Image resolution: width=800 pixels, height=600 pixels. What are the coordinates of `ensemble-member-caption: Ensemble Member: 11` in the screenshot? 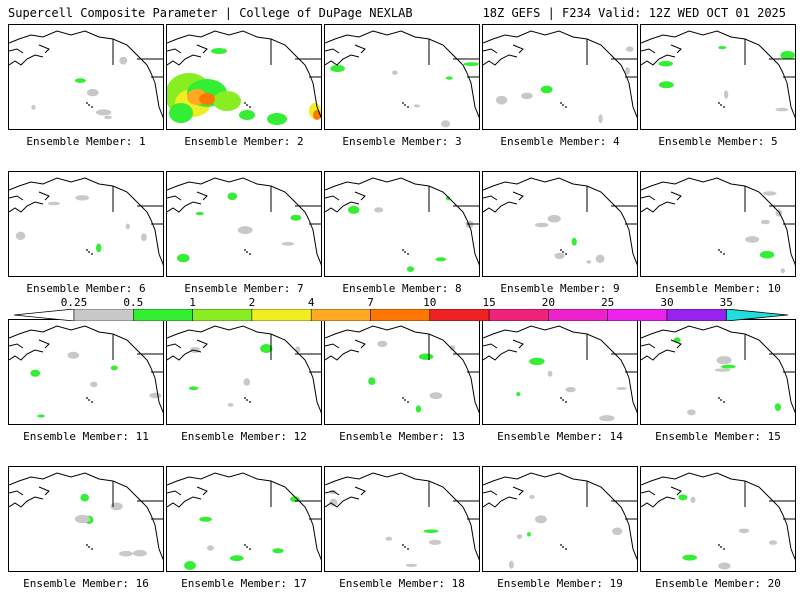 It's located at (86, 436).